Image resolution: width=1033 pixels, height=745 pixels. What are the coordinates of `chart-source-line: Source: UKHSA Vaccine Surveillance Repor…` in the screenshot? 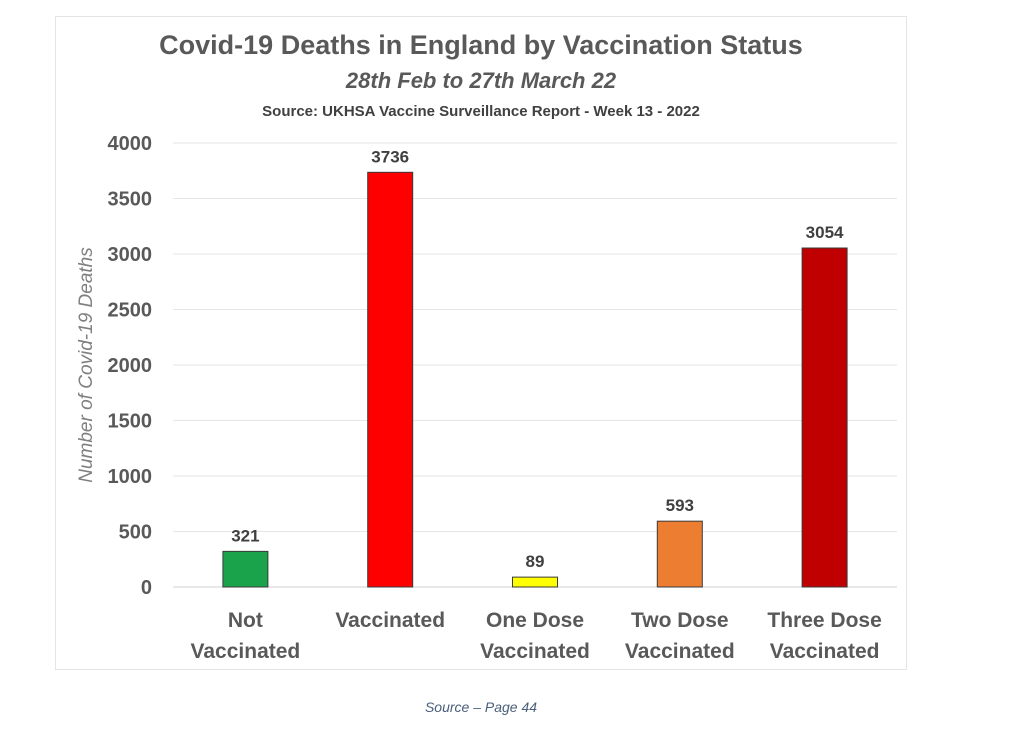 It's located at (481, 111).